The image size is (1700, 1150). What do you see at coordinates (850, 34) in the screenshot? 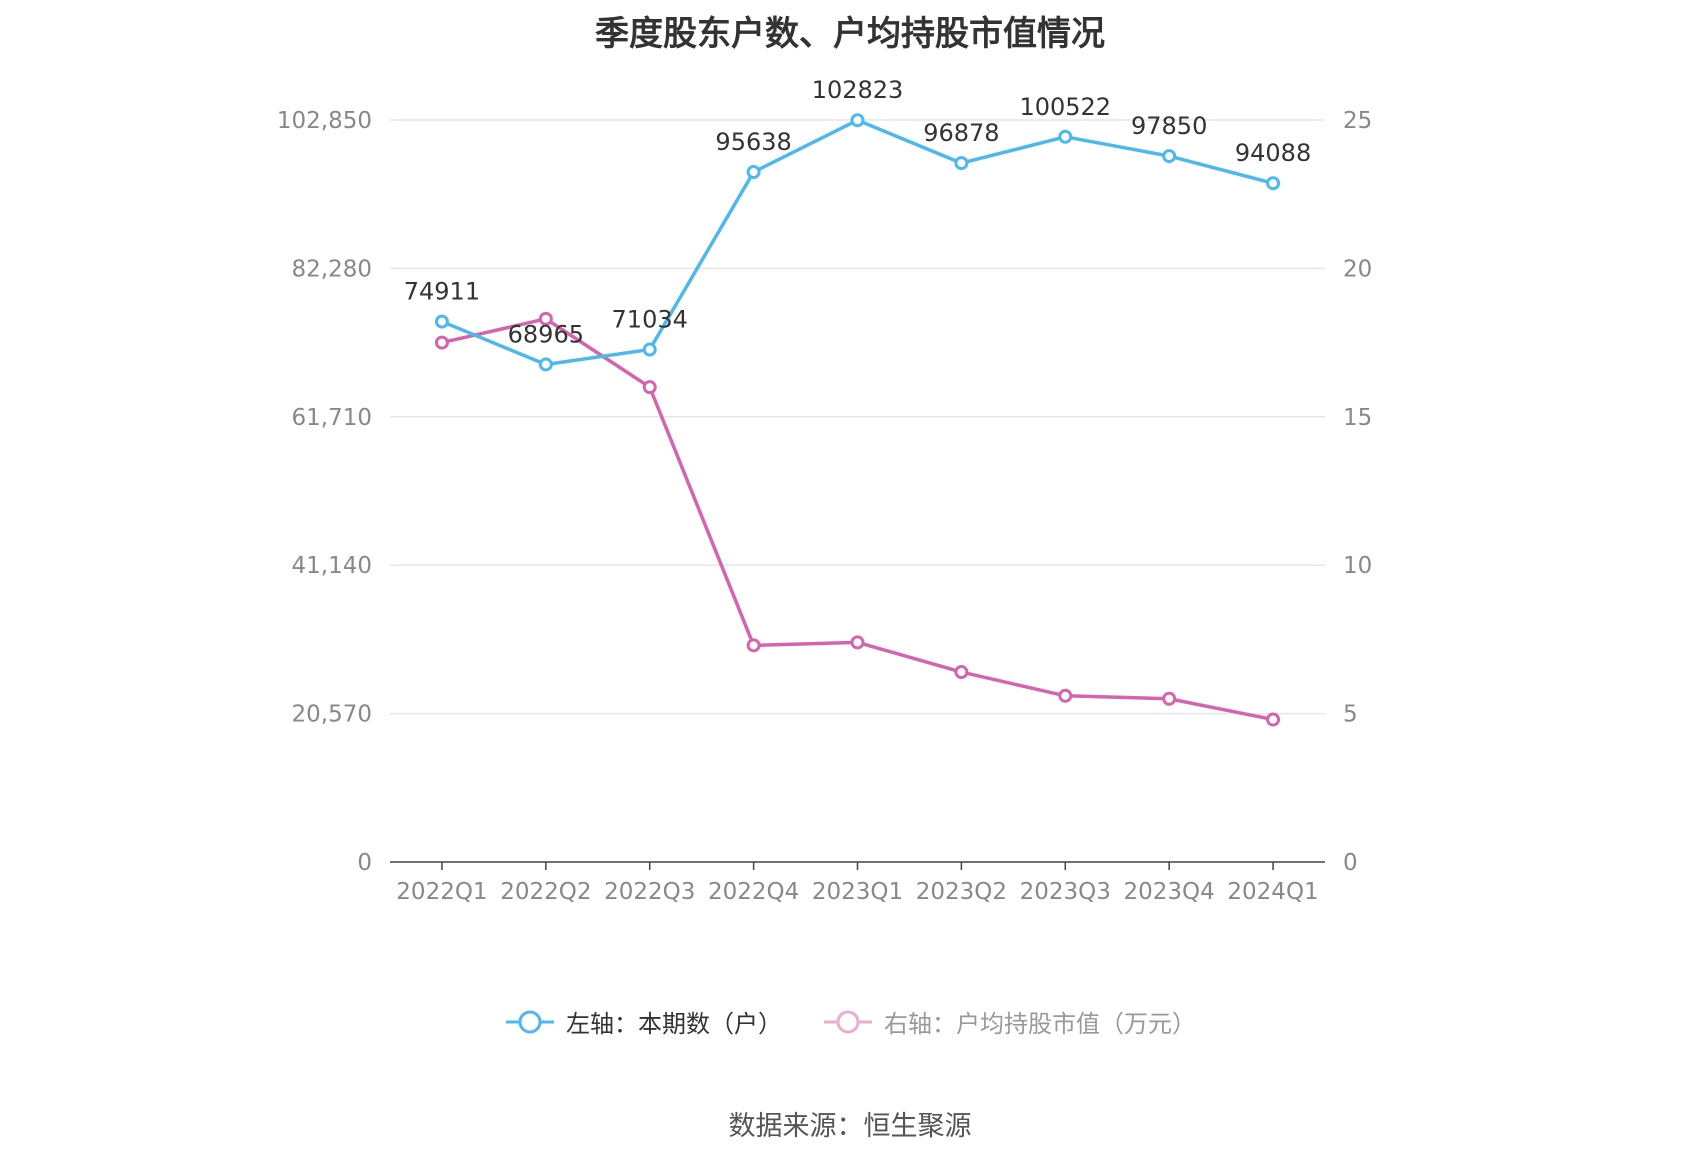
I see `chart-title: 季度股东户数、户均持股市值情况` at bounding box center [850, 34].